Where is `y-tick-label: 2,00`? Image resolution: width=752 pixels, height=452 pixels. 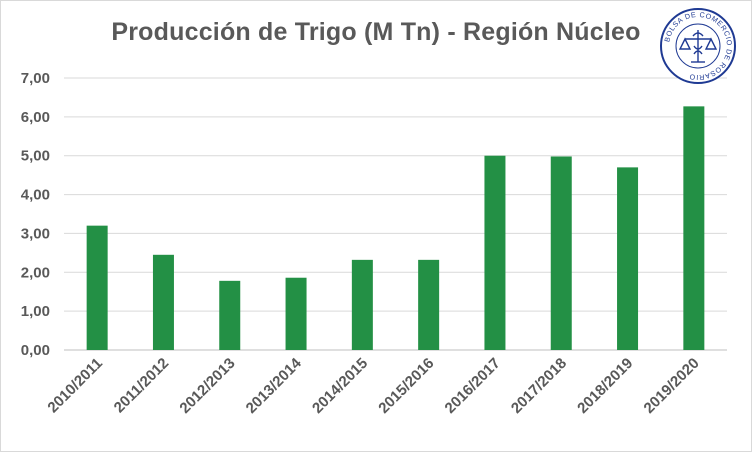 y-tick-label: 2,00 is located at coordinates (35, 272).